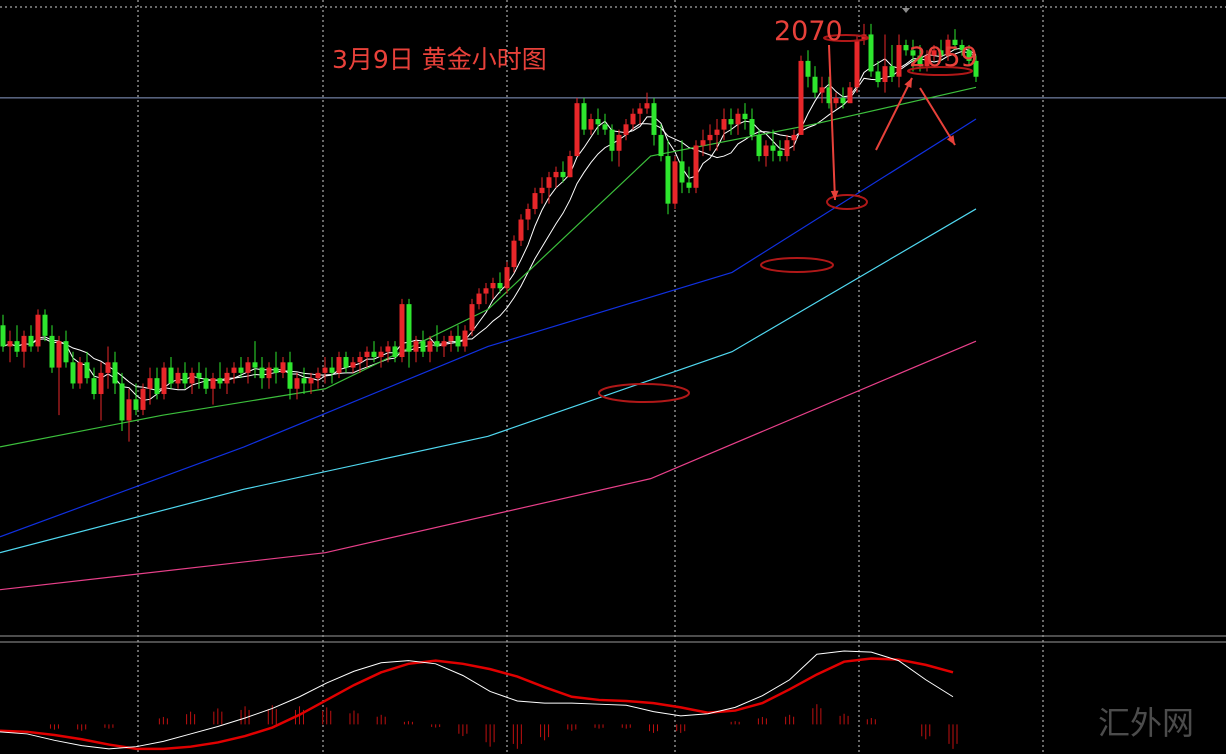 This screenshot has height=754, width=1226. I want to click on support-ellipse, so click(644, 393).